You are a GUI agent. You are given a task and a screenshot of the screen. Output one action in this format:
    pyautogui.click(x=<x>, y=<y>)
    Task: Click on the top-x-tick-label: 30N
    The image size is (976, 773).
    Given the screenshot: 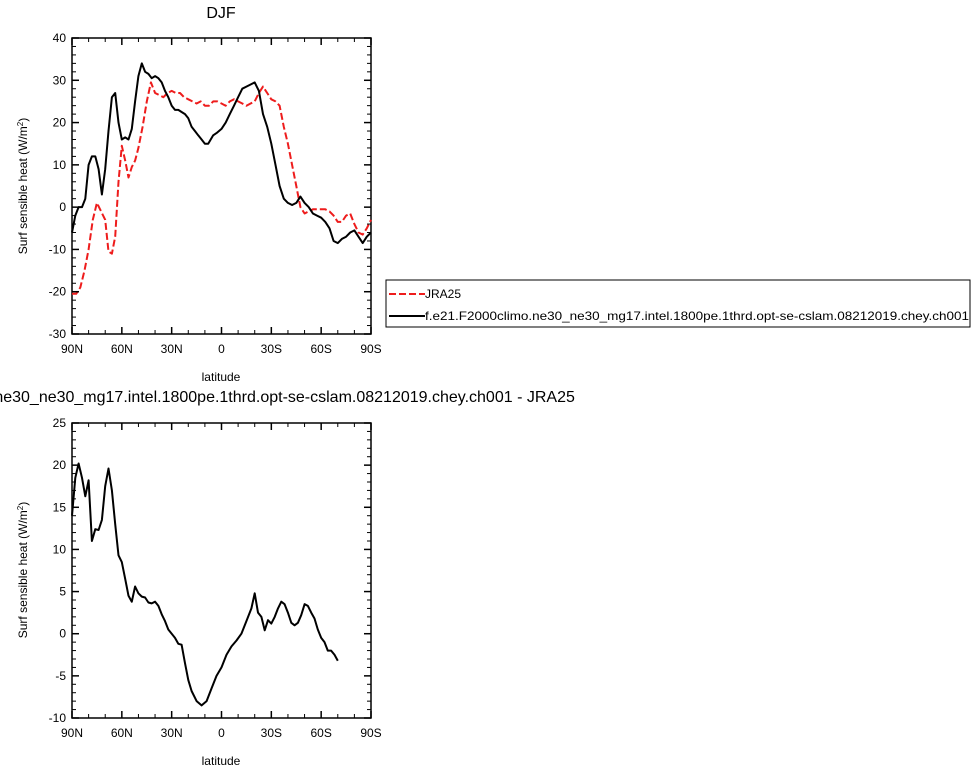 What is the action you would take?
    pyautogui.click(x=172, y=349)
    